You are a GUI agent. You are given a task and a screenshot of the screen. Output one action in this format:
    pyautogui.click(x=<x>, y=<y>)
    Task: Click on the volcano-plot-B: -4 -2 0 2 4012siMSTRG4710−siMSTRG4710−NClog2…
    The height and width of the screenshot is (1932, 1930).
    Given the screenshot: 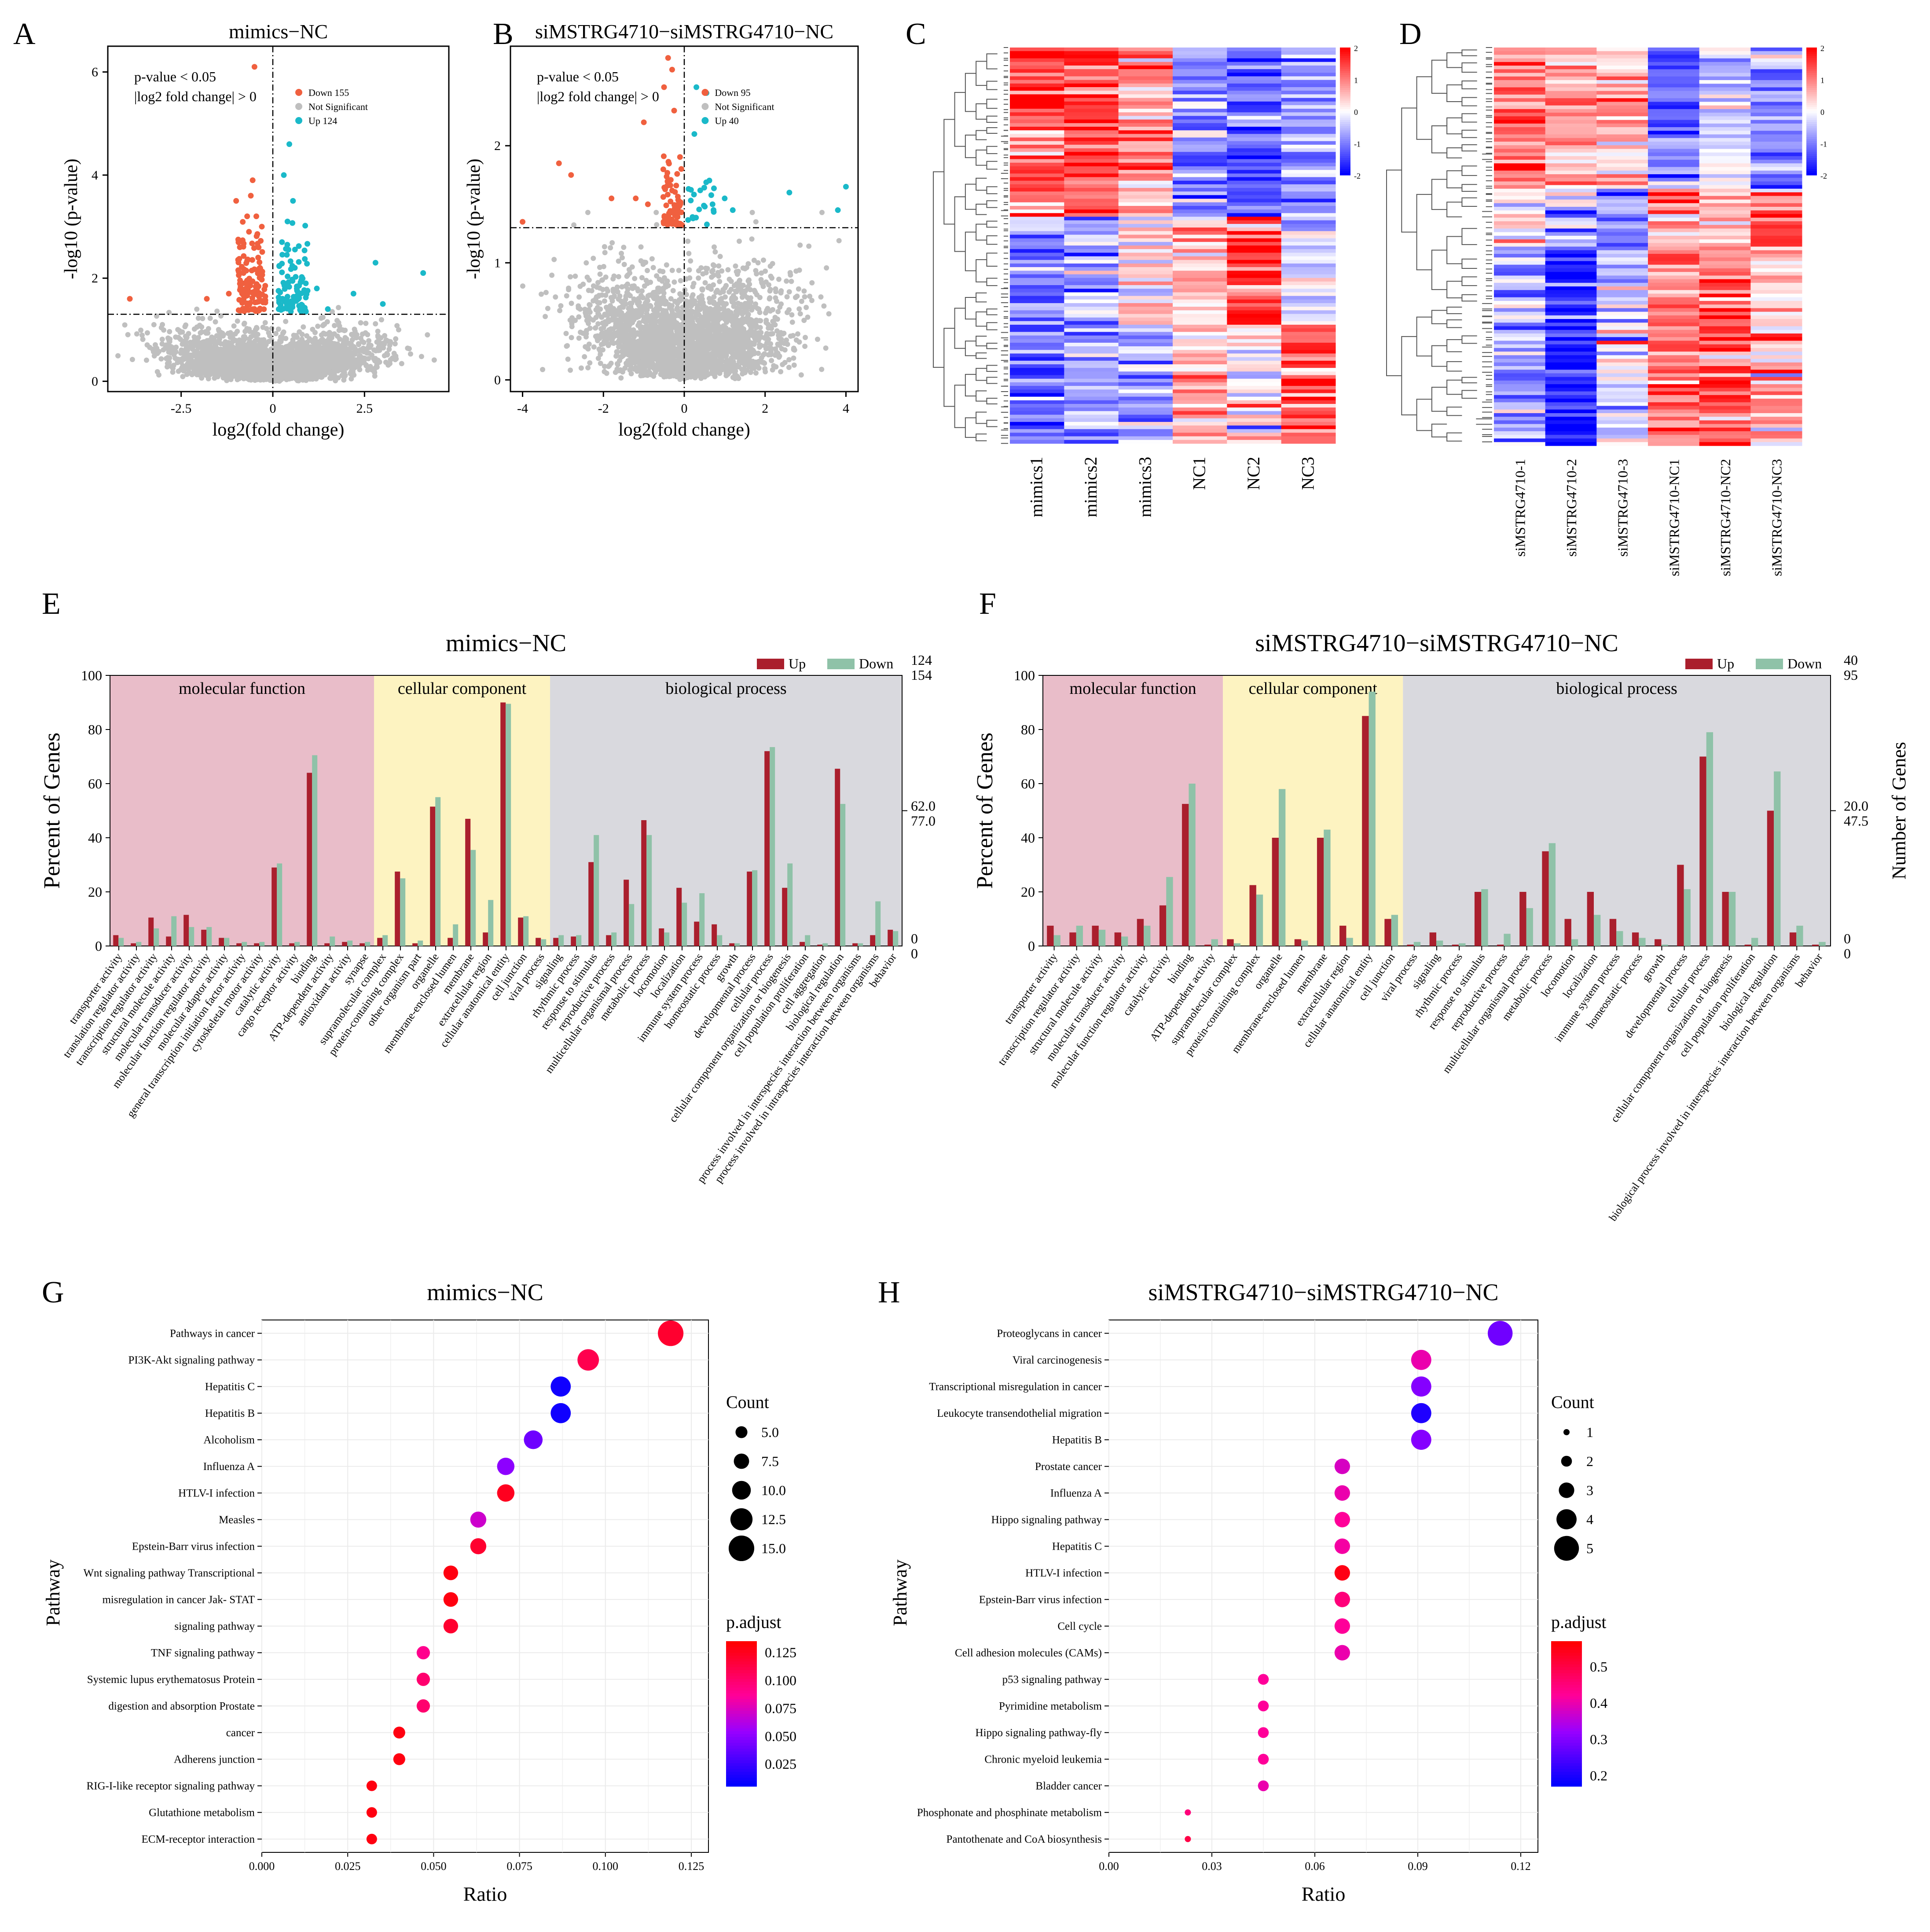 What is the action you would take?
    pyautogui.click(x=661, y=230)
    